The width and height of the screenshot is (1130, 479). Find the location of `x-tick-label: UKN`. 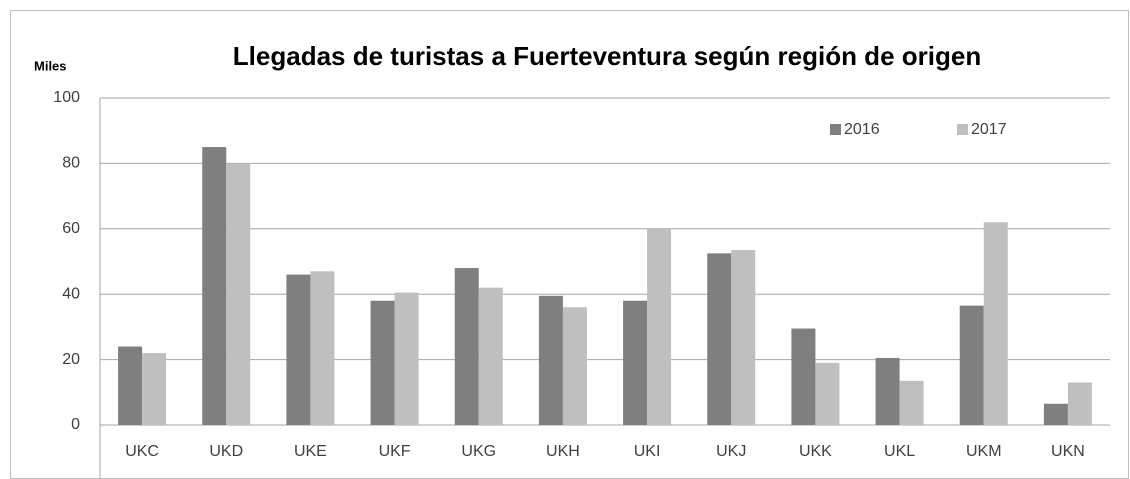

x-tick-label: UKN is located at coordinates (1068, 451).